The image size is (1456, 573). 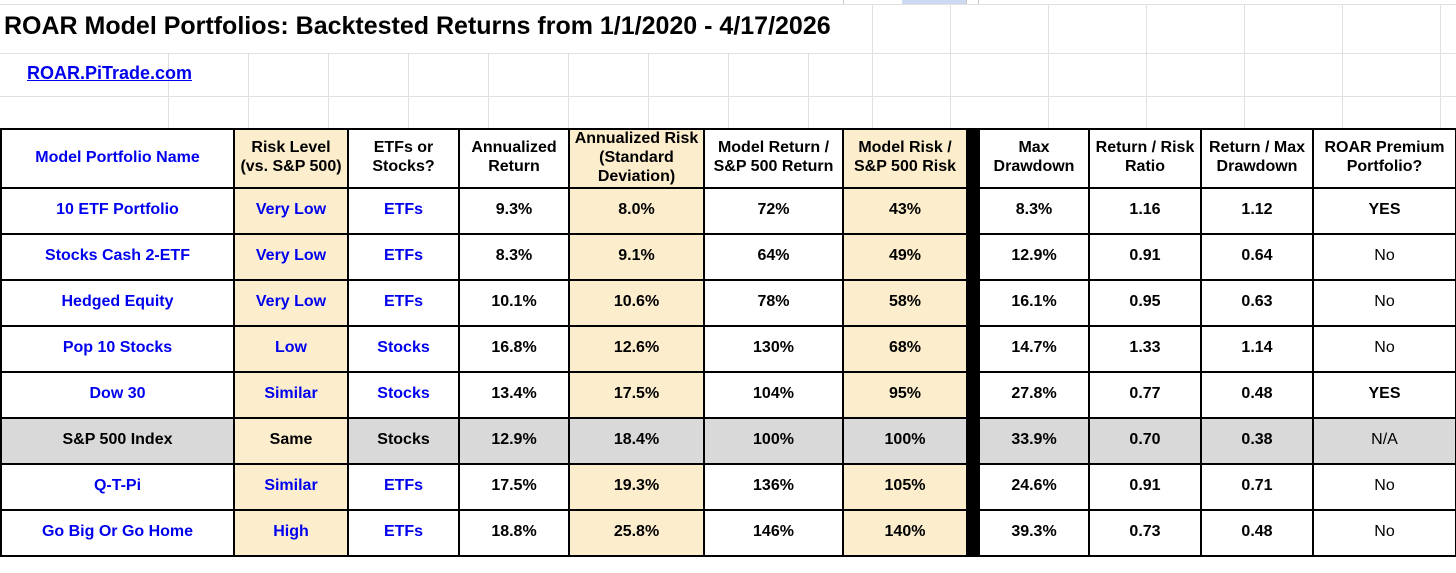 I want to click on cell-name: Pop 10 Stocks, so click(x=117, y=348).